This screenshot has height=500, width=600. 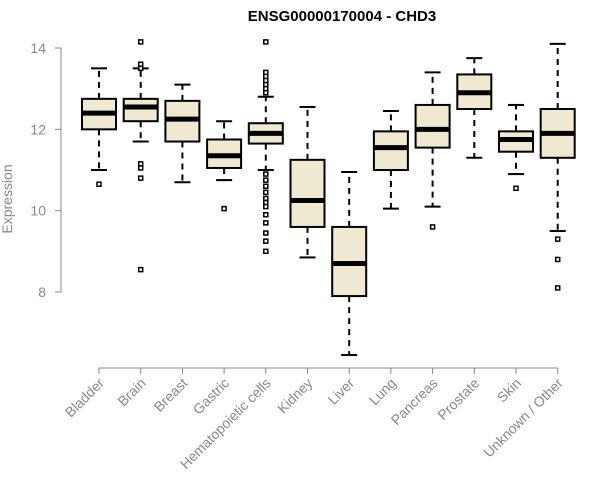 What do you see at coordinates (523, 418) in the screenshot?
I see `x-tick-label: Unknown / Other` at bounding box center [523, 418].